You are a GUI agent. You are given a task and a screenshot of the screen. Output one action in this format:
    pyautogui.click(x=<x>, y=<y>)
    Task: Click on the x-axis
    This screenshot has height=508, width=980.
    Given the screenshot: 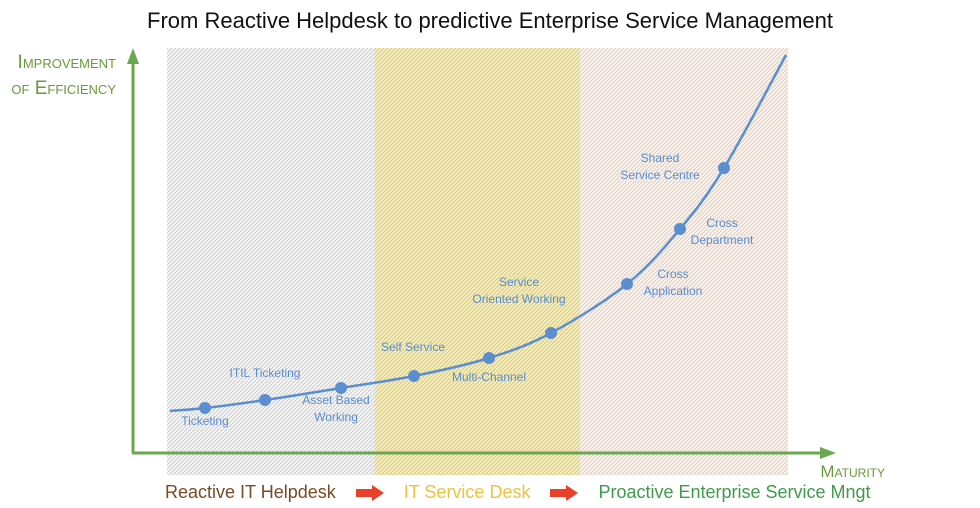 What is the action you would take?
    pyautogui.click(x=484, y=453)
    